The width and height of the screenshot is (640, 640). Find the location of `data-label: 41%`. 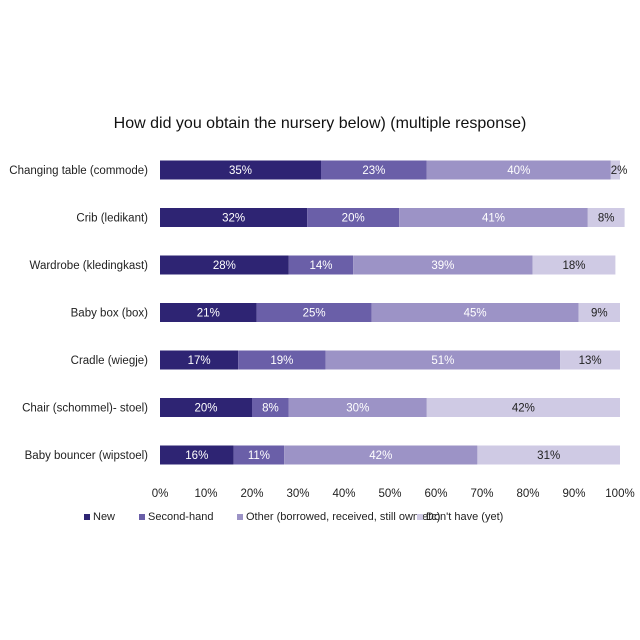

data-label: 41% is located at coordinates (493, 219).